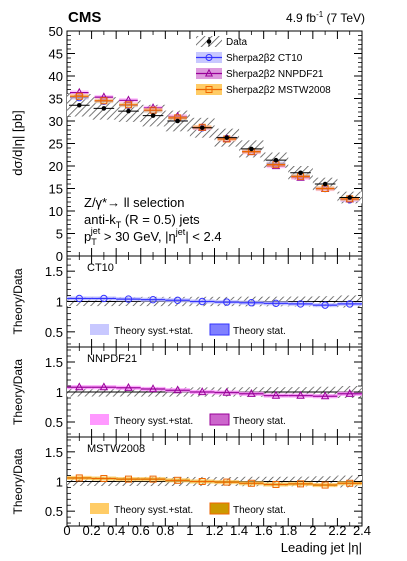 The width and height of the screenshot is (407, 561). What do you see at coordinates (165, 530) in the screenshot?
I see `x-tick-label: 0.8` at bounding box center [165, 530].